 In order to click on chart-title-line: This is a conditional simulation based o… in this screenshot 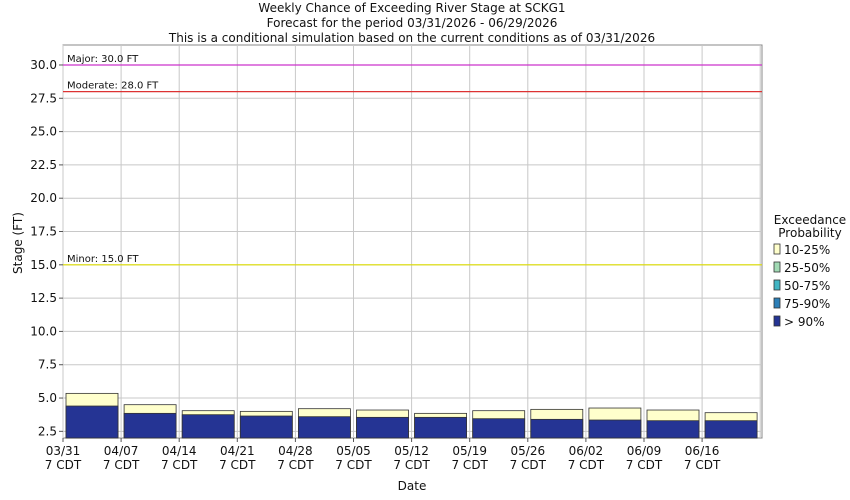, I will do `click(411, 38)`.